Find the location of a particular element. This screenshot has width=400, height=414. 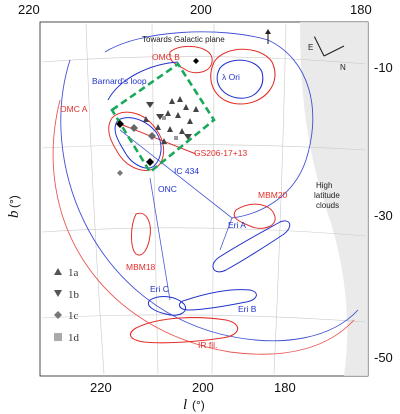

barnards-loop-arc is located at coordinates (143, 81).